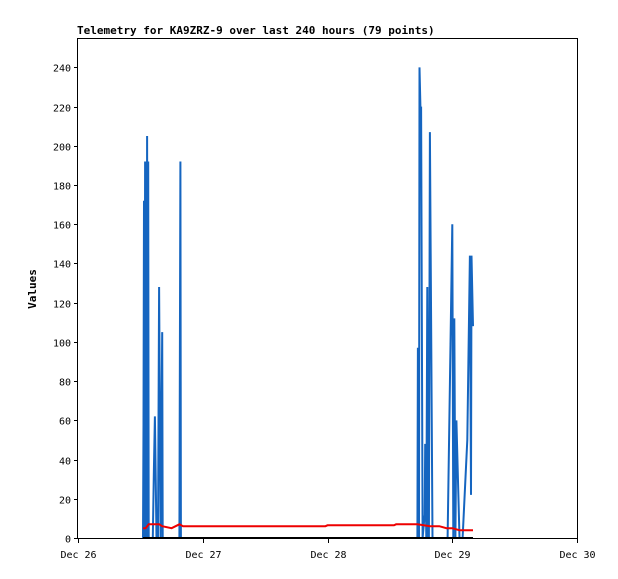  Describe the element at coordinates (65, 462) in the screenshot. I see `y-tick-label: 40` at that location.